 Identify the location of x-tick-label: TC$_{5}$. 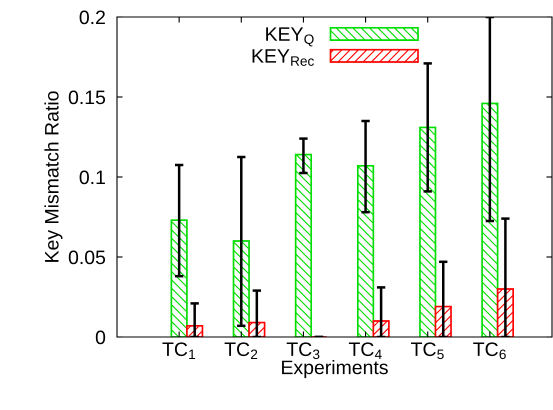
(427, 351).